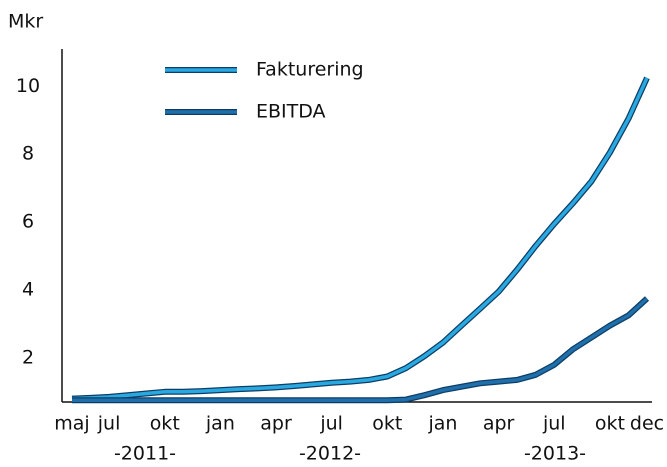 The image size is (667, 467). I want to click on x-tick-label: maj, so click(71, 424).